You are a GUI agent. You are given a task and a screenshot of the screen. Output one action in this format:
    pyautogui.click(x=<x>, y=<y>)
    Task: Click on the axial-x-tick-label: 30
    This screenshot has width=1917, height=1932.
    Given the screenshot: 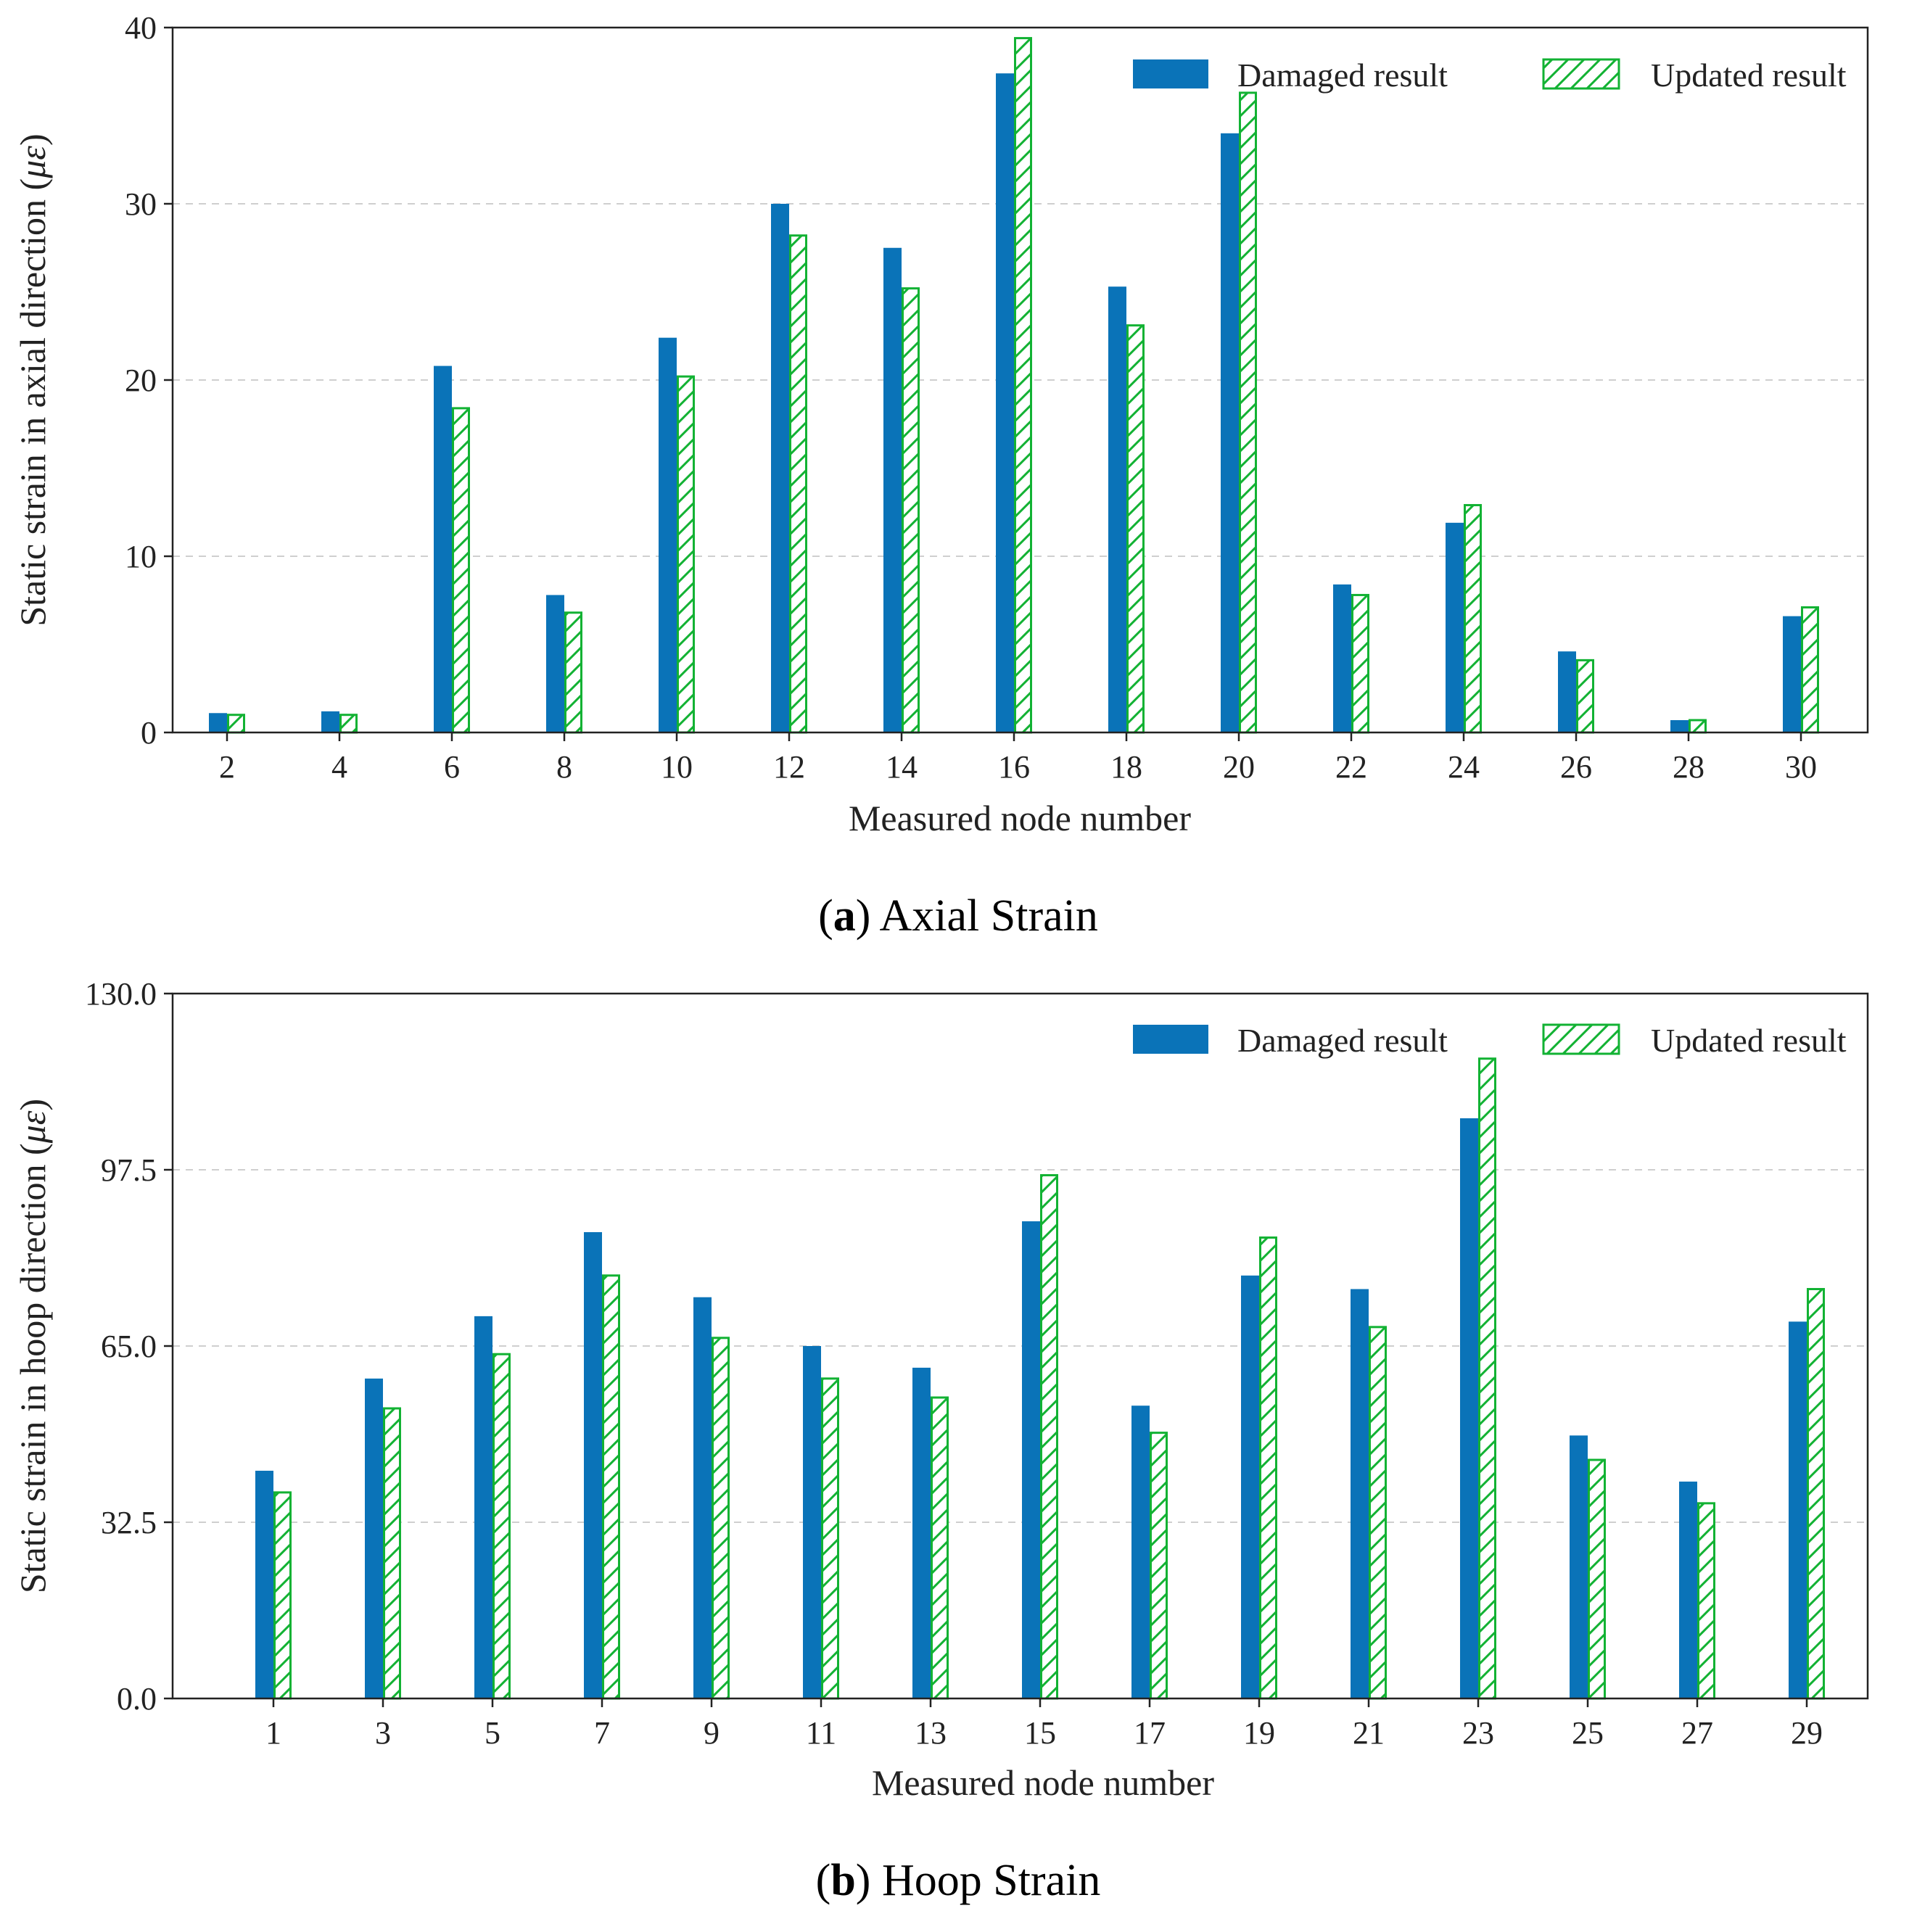 What is the action you would take?
    pyautogui.click(x=1801, y=767)
    